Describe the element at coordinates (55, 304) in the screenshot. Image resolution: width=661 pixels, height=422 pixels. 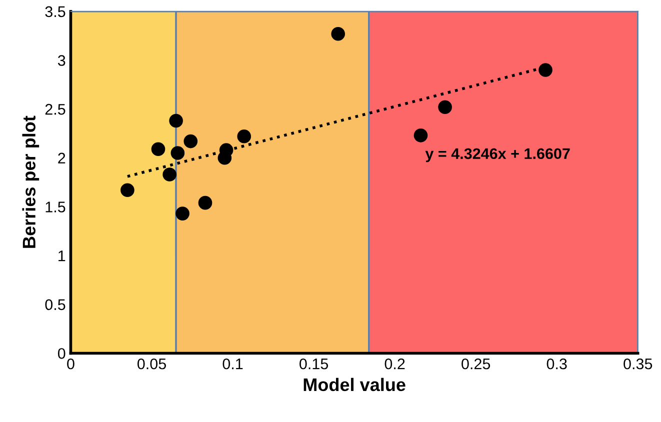
I see `y-tick-label: 0.5` at that location.